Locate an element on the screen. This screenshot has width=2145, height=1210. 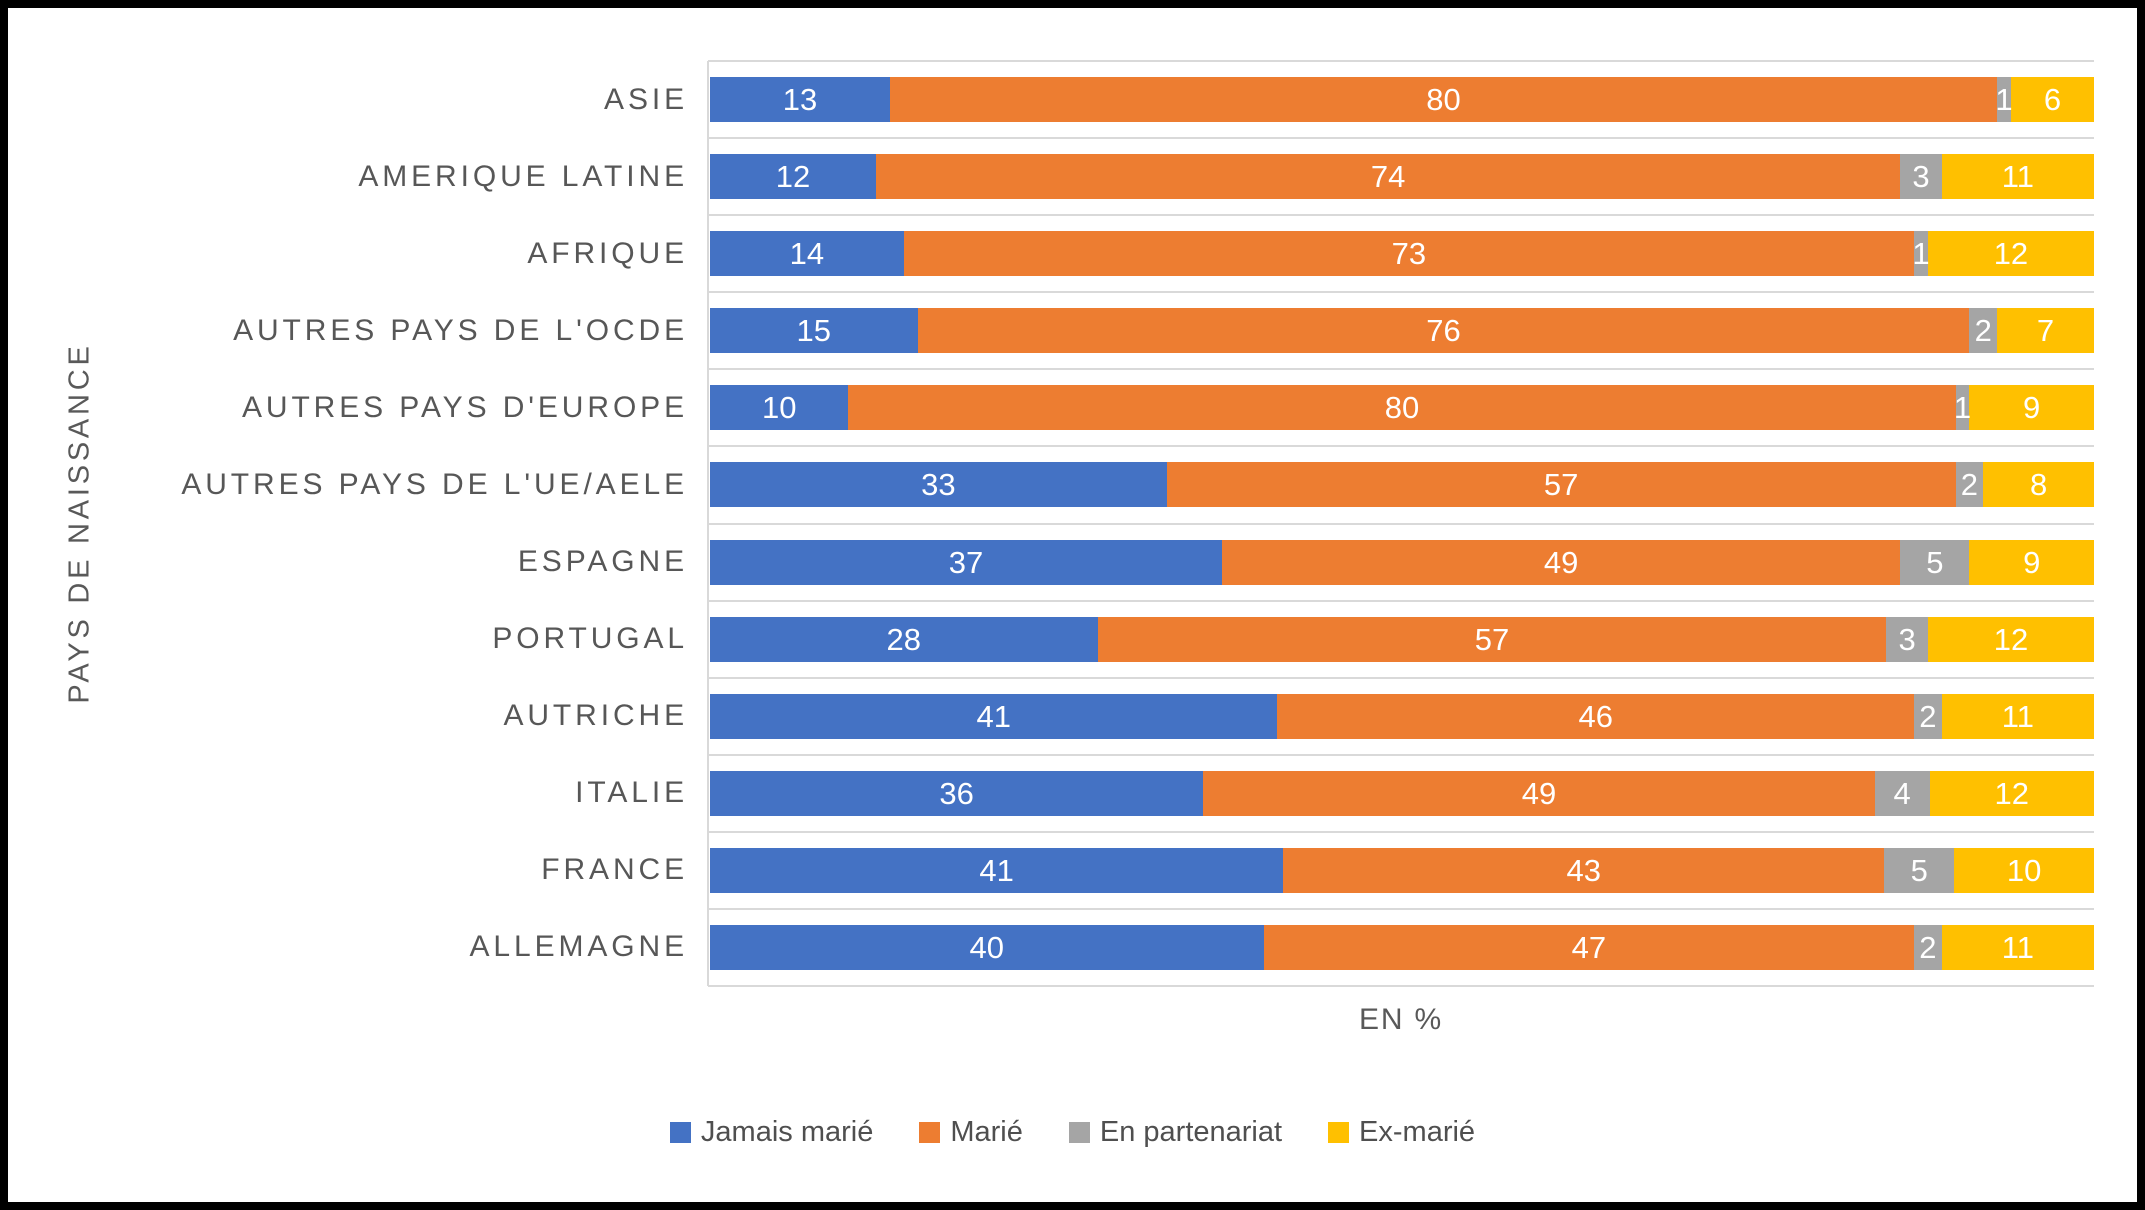
bar-segment: 9 is located at coordinates (2031, 408).